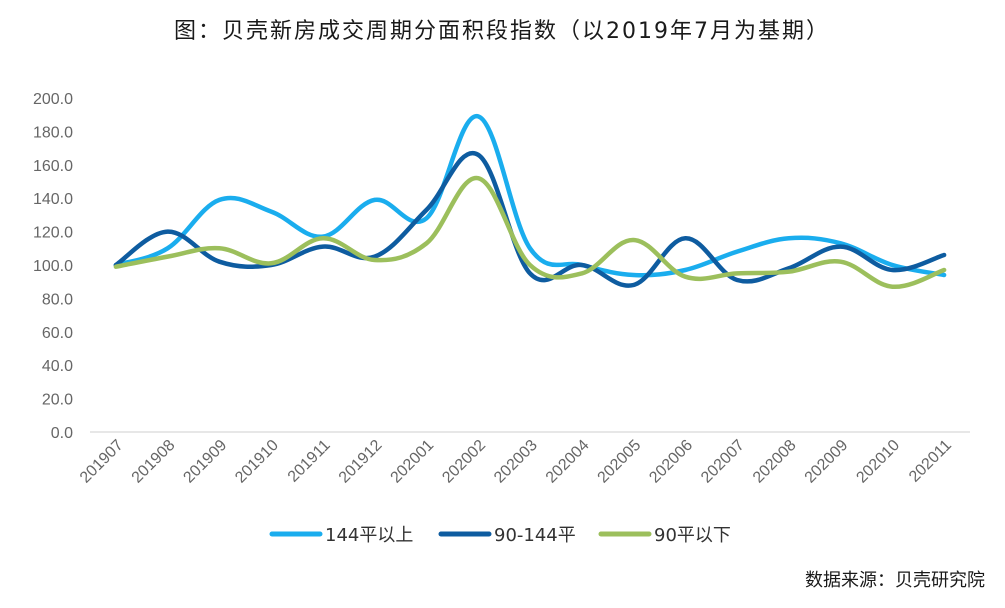 The height and width of the screenshot is (608, 1005). I want to click on x-tick-label: 202004, so click(568, 462).